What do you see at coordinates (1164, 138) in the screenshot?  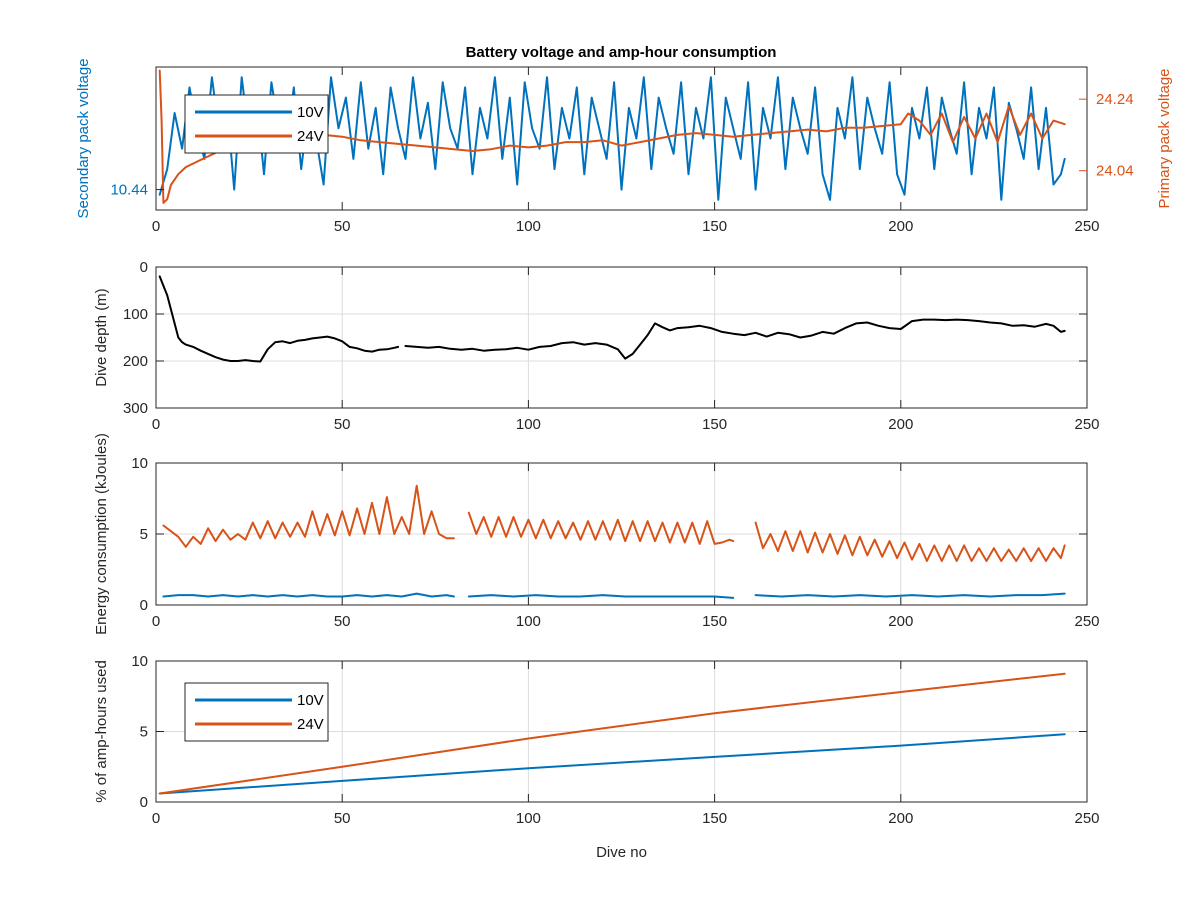 I see `y-right-axis-label: Primary pack voltage` at bounding box center [1164, 138].